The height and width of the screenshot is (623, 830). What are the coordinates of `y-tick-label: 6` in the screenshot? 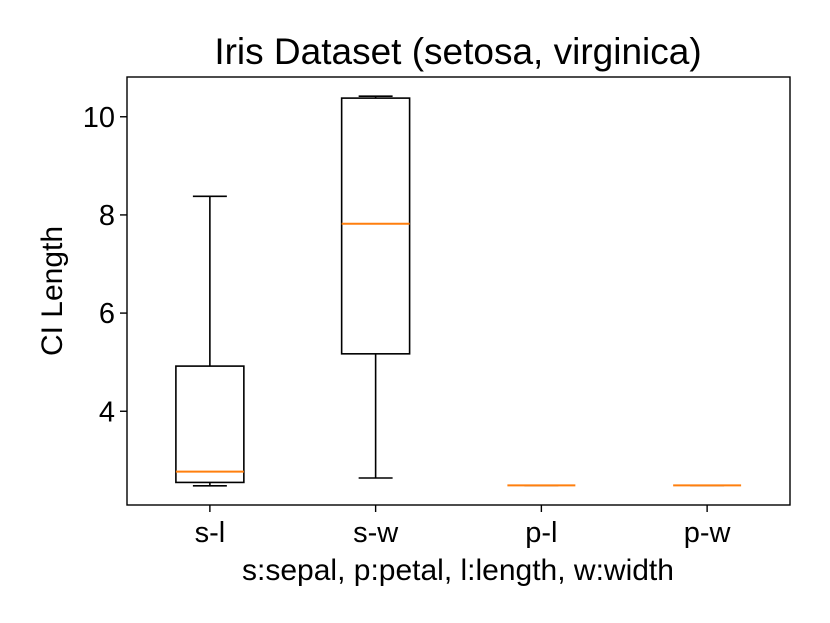 It's located at (107, 314).